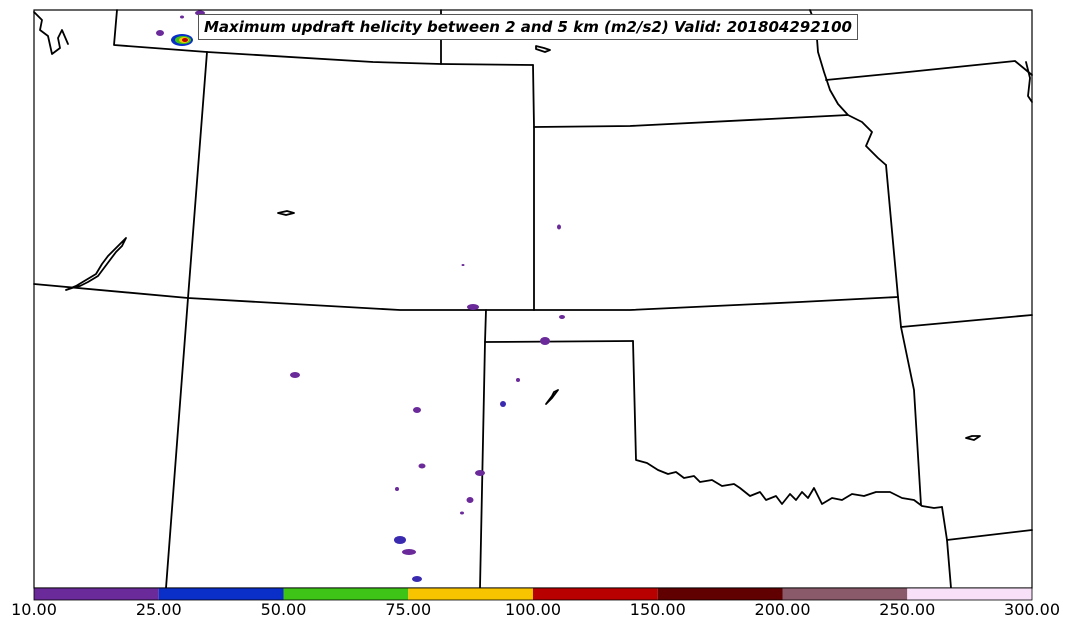 This screenshot has width=1070, height=633. What do you see at coordinates (408, 609) in the screenshot?
I see `colorbar-tick-label: 75.00` at bounding box center [408, 609].